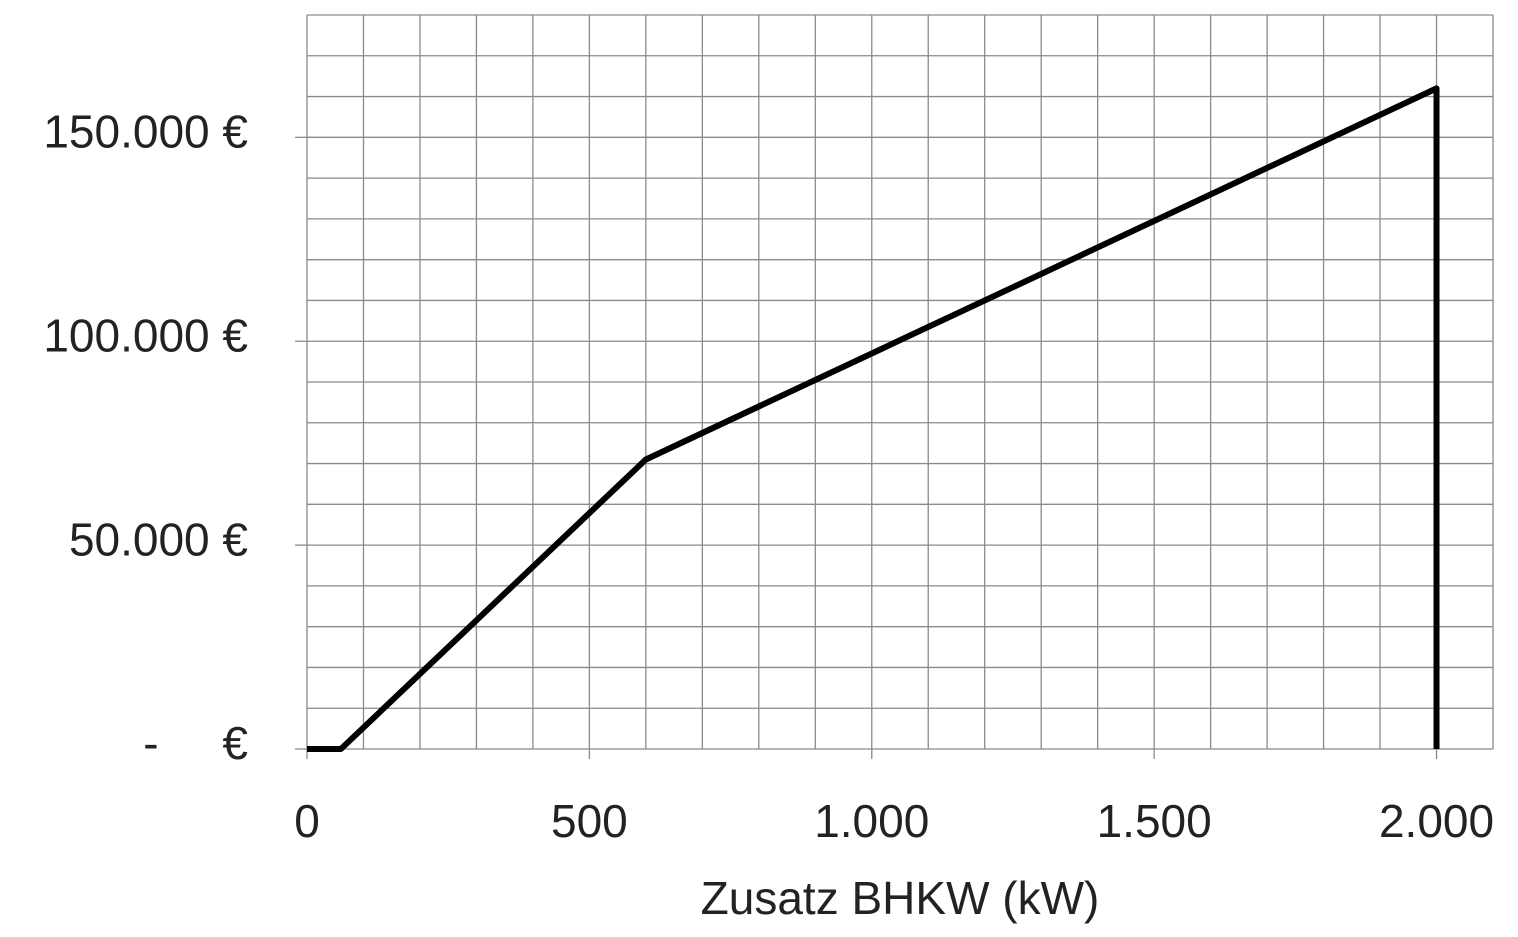 Image resolution: width=1518 pixels, height=937 pixels. Describe the element at coordinates (900, 898) in the screenshot. I see `x-axis-label: Zusatz BHKW (kW)` at that location.